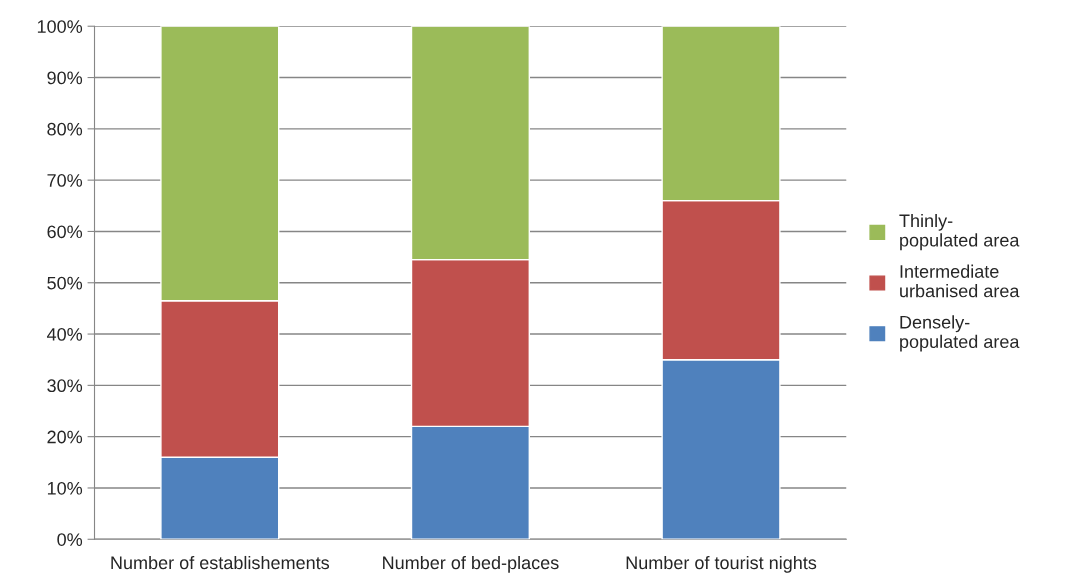 This screenshot has height=583, width=1074. Describe the element at coordinates (65, 488) in the screenshot. I see `y-tick-label: 10%` at that location.